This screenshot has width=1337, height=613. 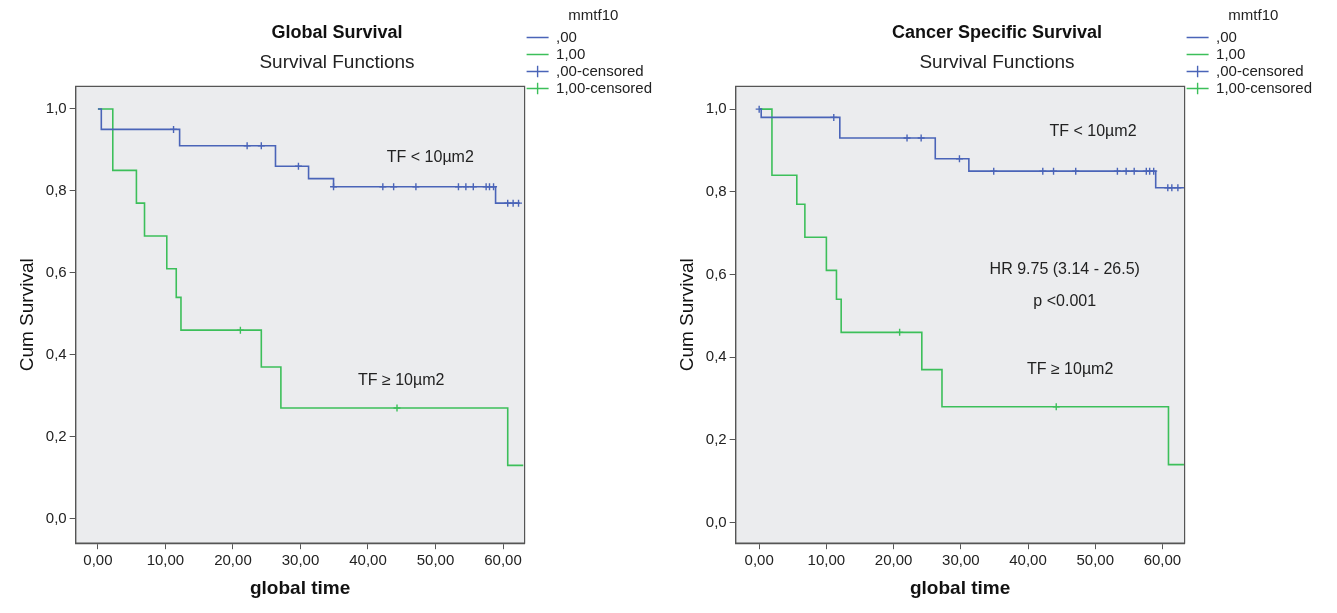 What do you see at coordinates (1065, 300) in the screenshot?
I see `annotation: p <0.001` at bounding box center [1065, 300].